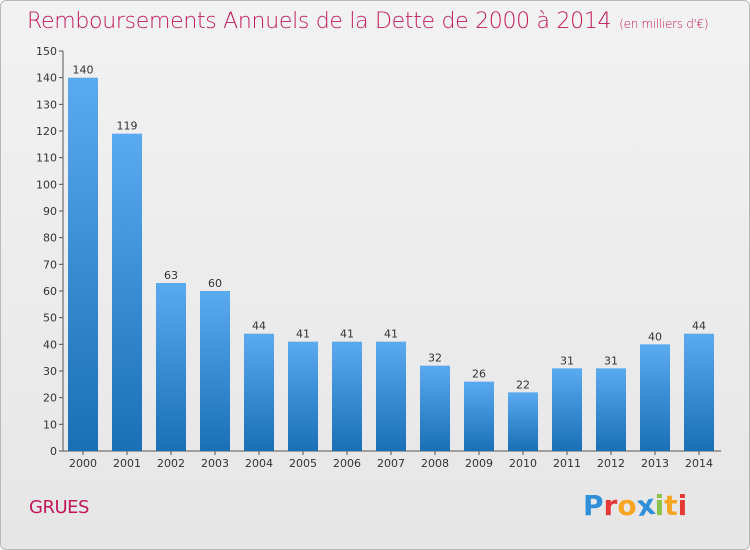 This screenshot has height=550, width=750. Describe the element at coordinates (171, 463) in the screenshot. I see `x-tick-label: 2002` at that location.